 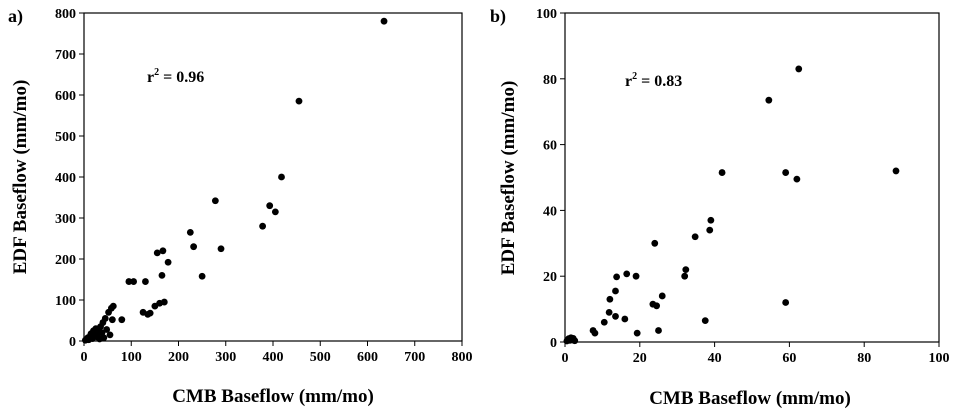 I want to click on x-tick-label-b: 80, so click(x=864, y=358).